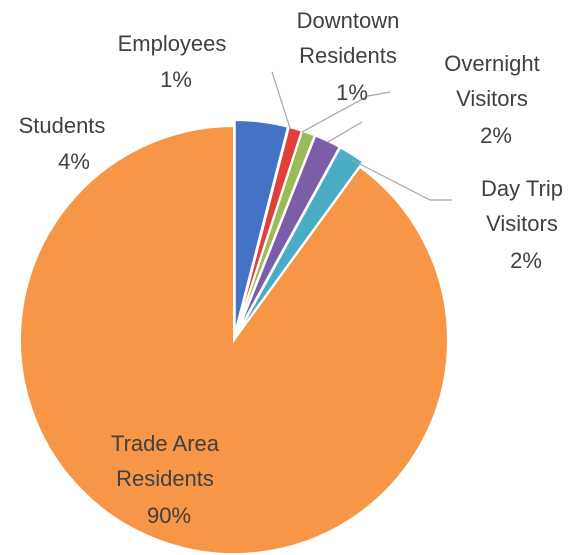 Image resolution: width=583 pixels, height=555 pixels. What do you see at coordinates (172, 43) in the screenshot?
I see `slice-label: Employees` at bounding box center [172, 43].